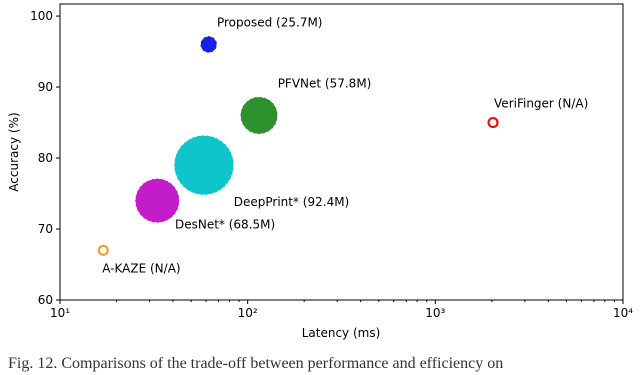  What do you see at coordinates (45, 300) in the screenshot?
I see `y-tick-label: 60` at bounding box center [45, 300].